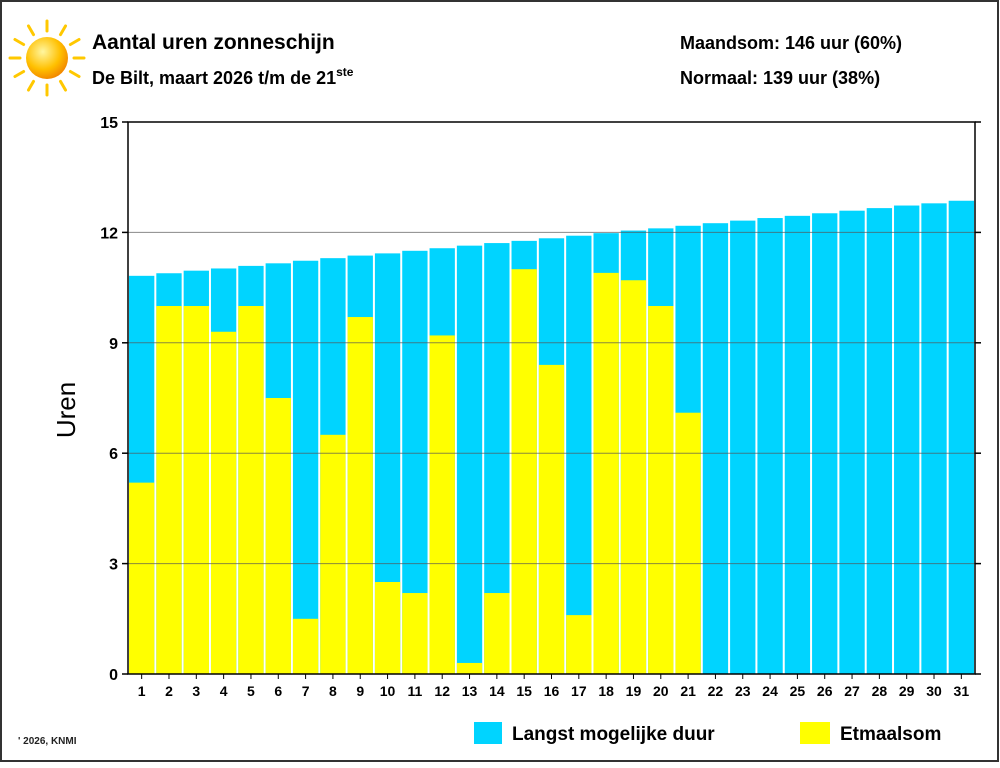  I want to click on x-tick-label: 31, so click(962, 691).